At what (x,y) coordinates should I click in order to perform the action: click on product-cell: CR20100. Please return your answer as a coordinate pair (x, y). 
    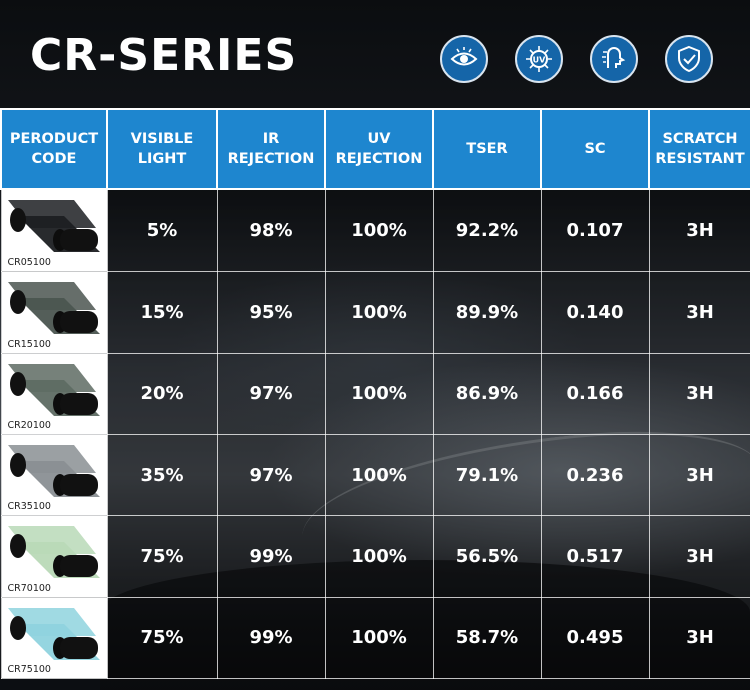
    Looking at the image, I should click on (54, 394).